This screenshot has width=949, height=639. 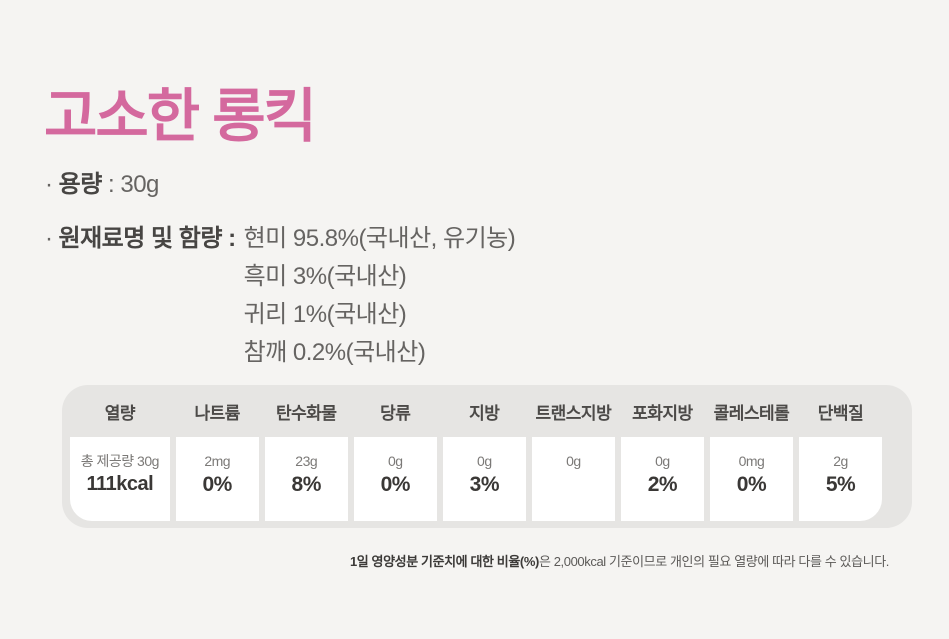 What do you see at coordinates (840, 413) in the screenshot?
I see `col-header-protein: 단백질` at bounding box center [840, 413].